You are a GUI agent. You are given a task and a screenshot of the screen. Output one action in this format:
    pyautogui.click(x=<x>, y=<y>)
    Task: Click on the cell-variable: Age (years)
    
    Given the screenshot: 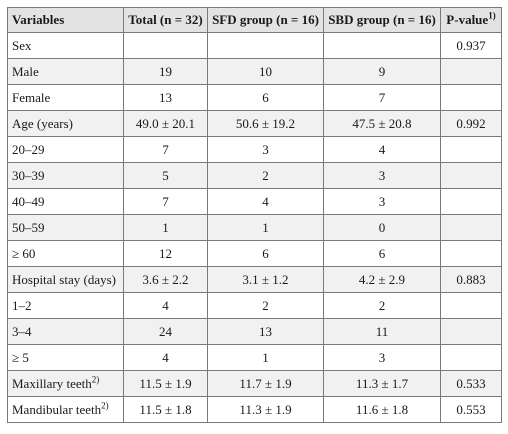 What is the action you would take?
    pyautogui.click(x=65, y=123)
    